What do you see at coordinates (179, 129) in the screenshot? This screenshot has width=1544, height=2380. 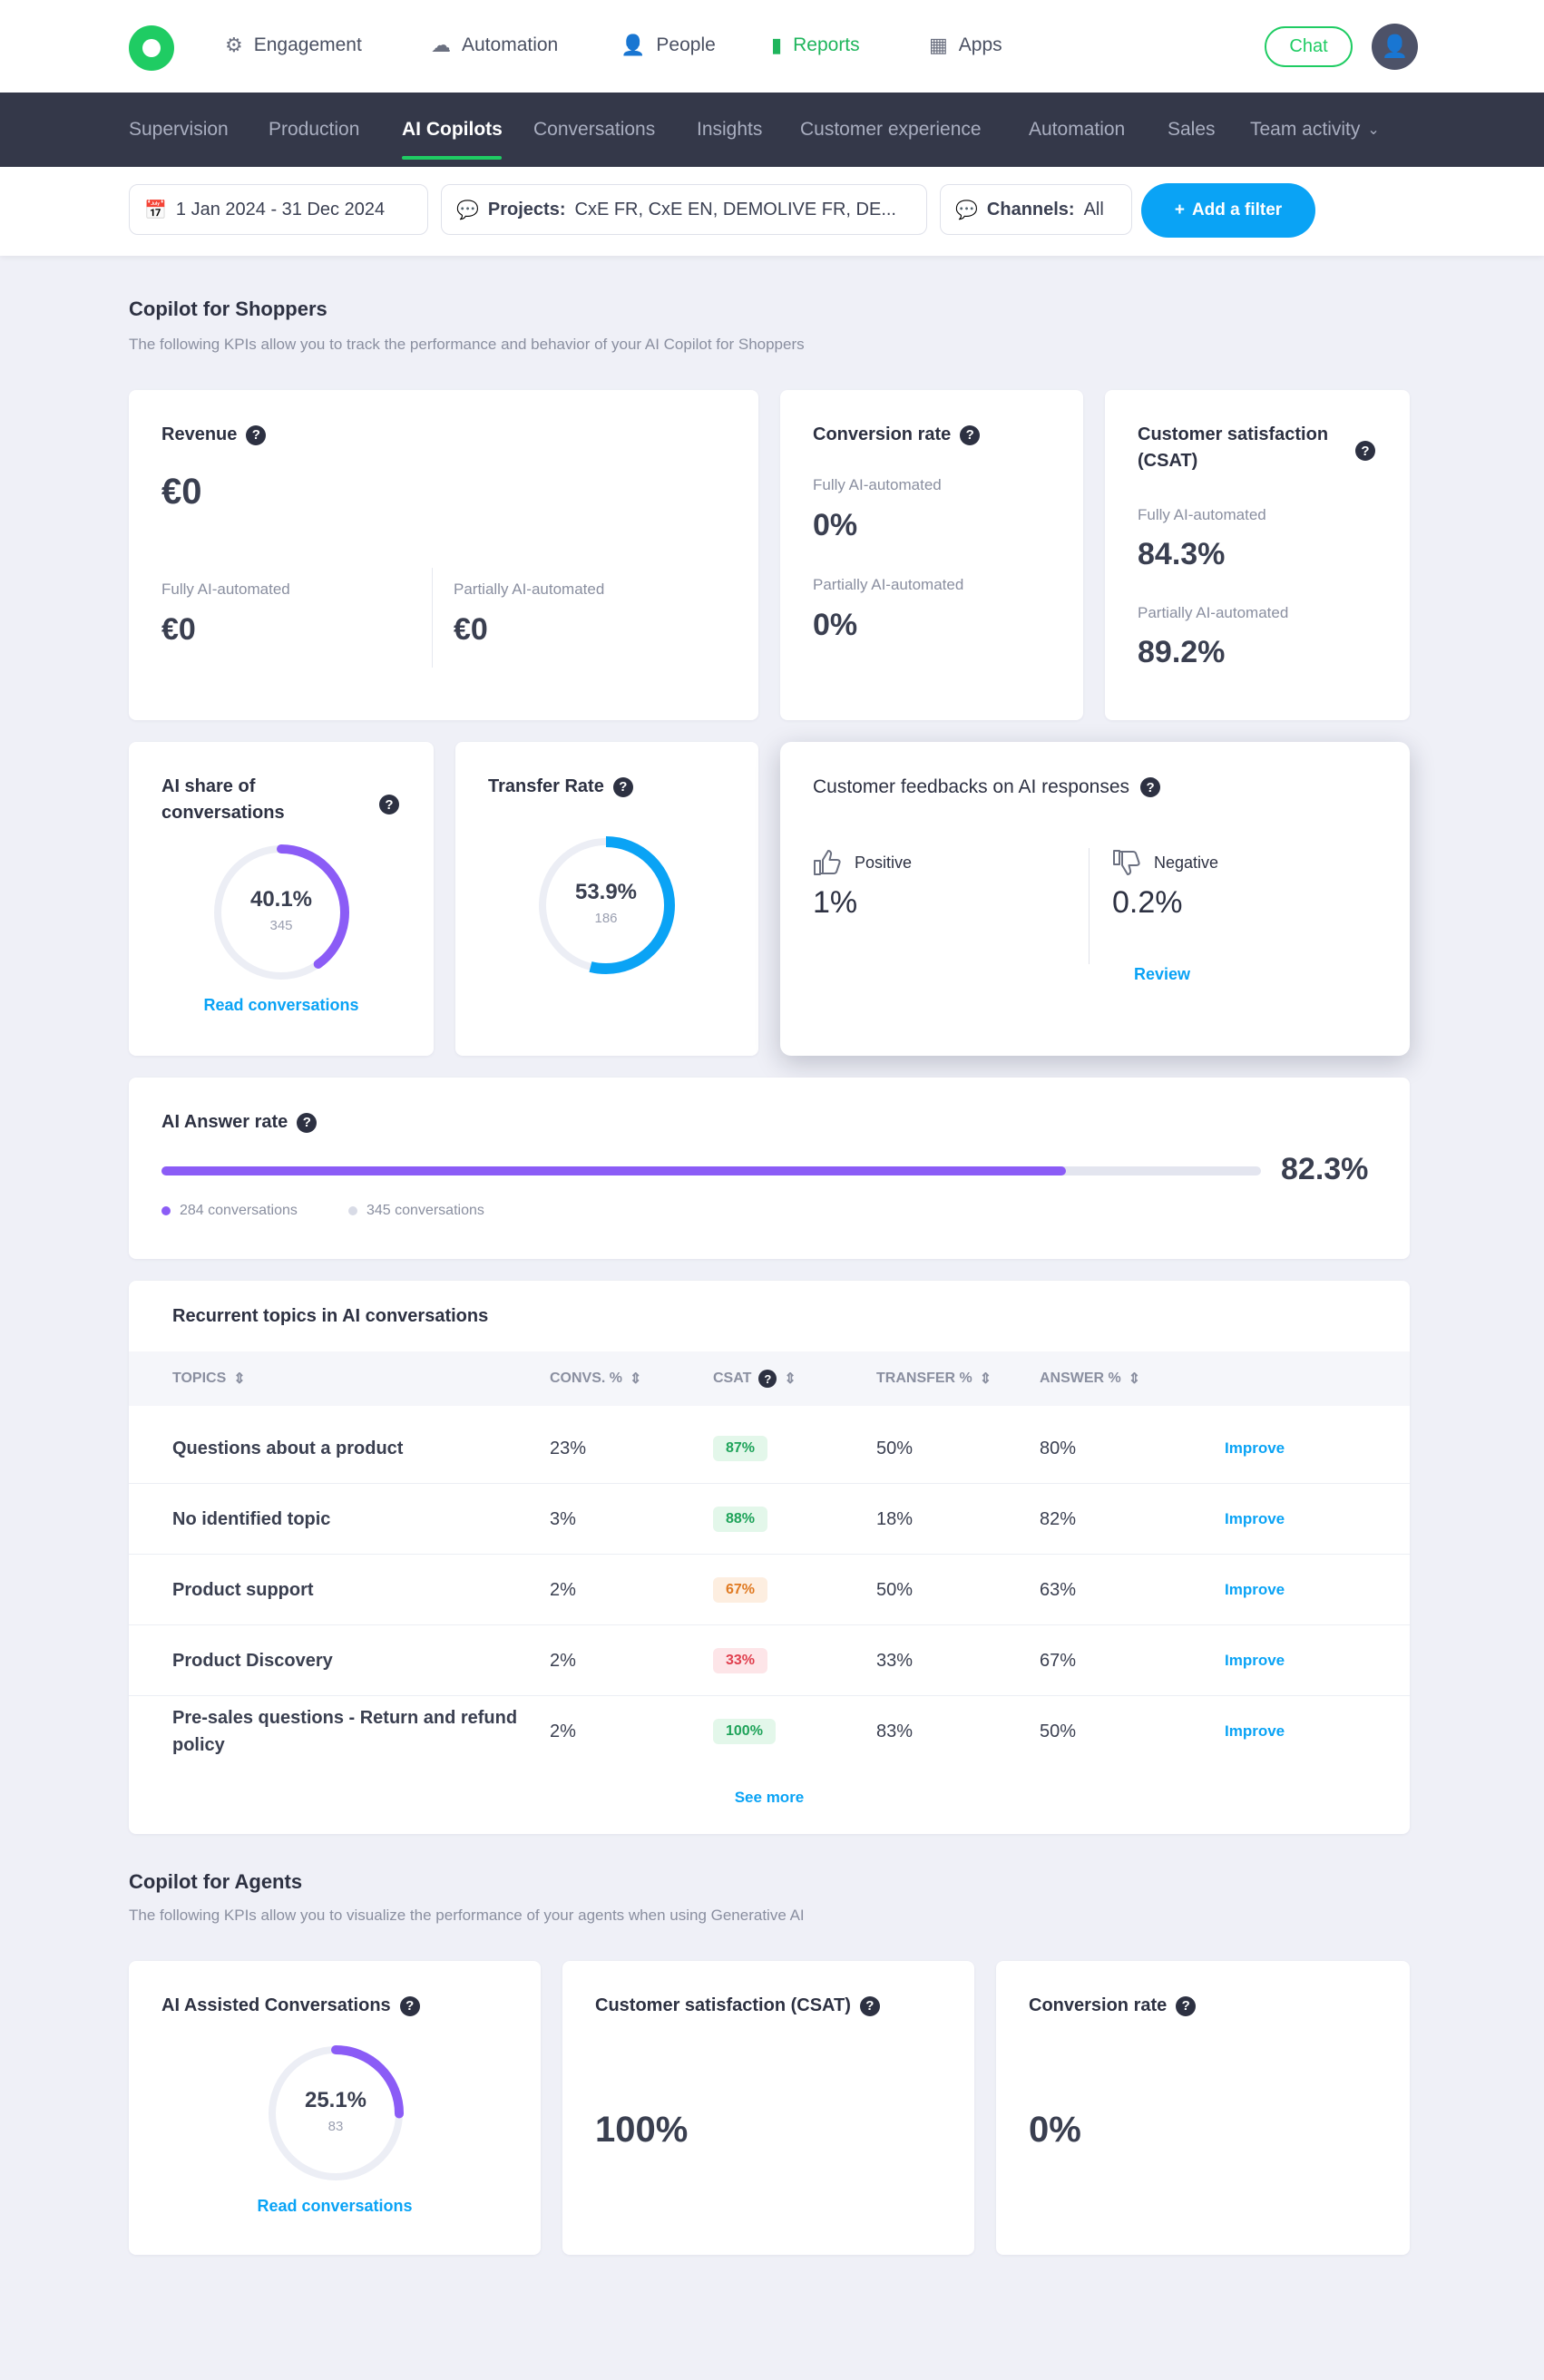 I see `subnav-supervision: Supervision` at bounding box center [179, 129].